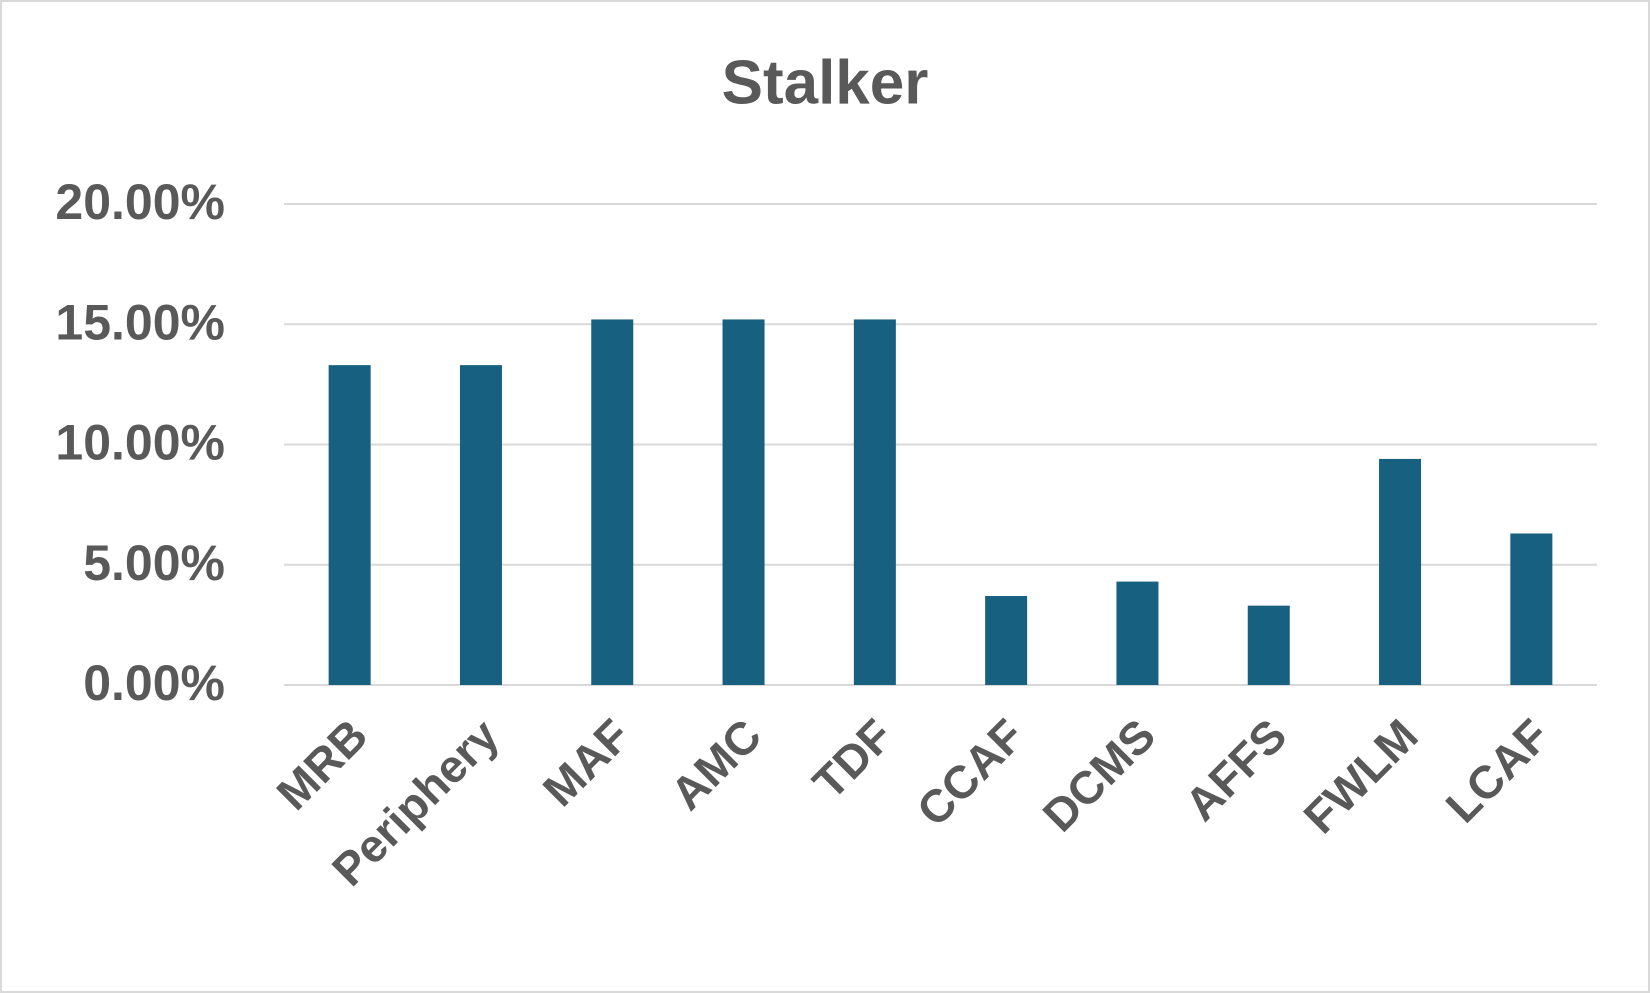  I want to click on chart-title: Stalker, so click(825, 82).